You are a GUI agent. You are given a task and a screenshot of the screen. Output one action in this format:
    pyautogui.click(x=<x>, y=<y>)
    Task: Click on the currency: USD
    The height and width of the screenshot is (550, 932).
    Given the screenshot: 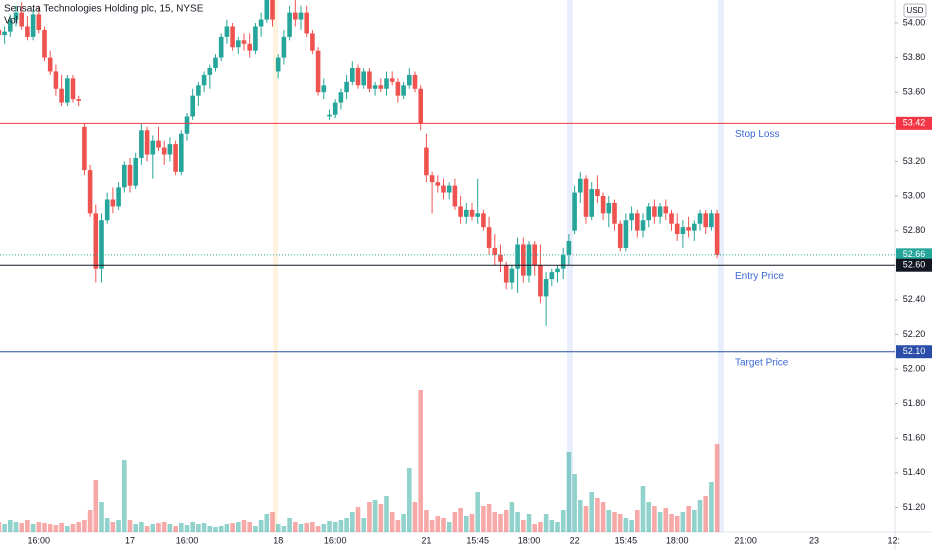 What is the action you would take?
    pyautogui.click(x=915, y=10)
    